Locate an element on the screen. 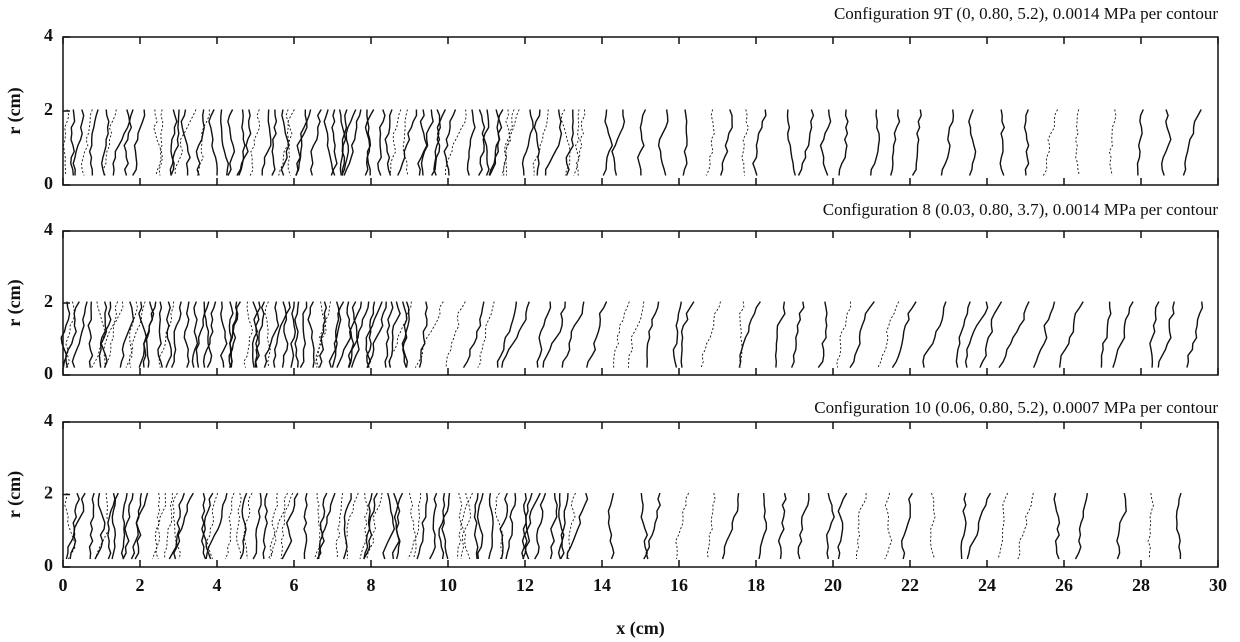 The image size is (1240, 642). x-tick-label: 24 is located at coordinates (987, 585).